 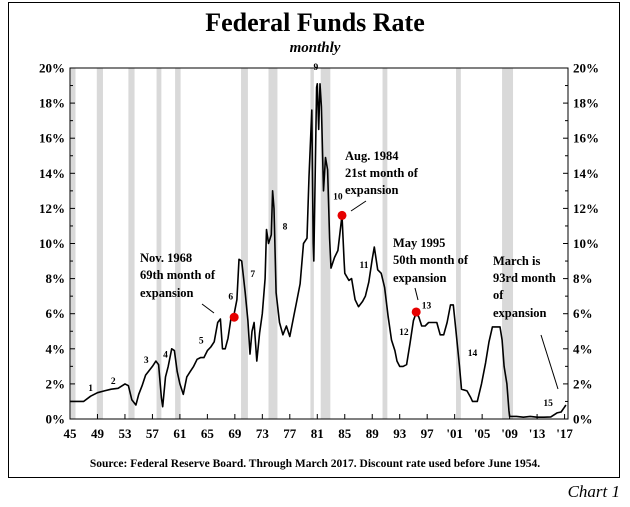 What do you see at coordinates (52, 68) in the screenshot?
I see `y-tick-label-left: 20%` at bounding box center [52, 68].